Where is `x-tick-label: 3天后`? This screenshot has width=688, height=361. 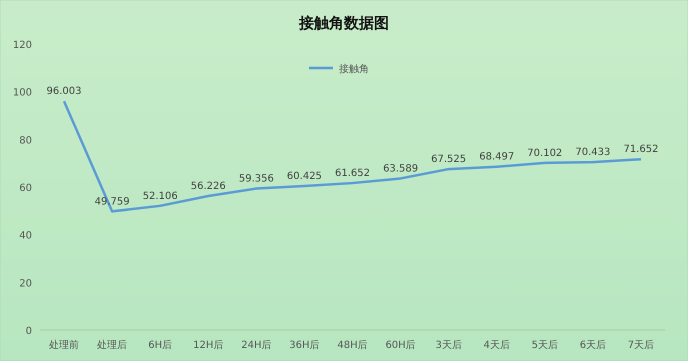
x-tick-label: 3天后 is located at coordinates (448, 345).